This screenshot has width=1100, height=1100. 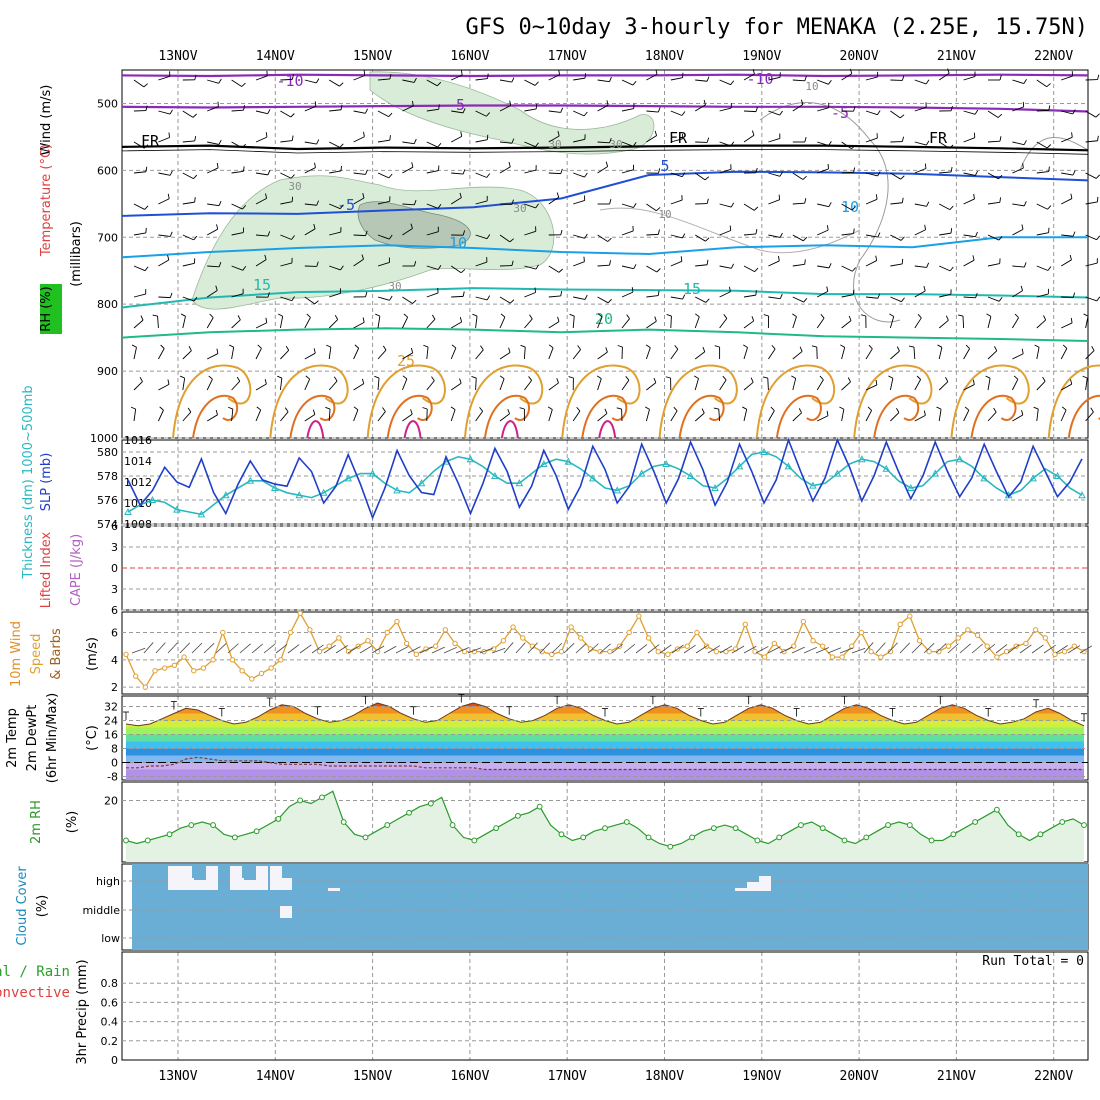 I want to click on y-tick-label: 900, so click(x=107, y=371).